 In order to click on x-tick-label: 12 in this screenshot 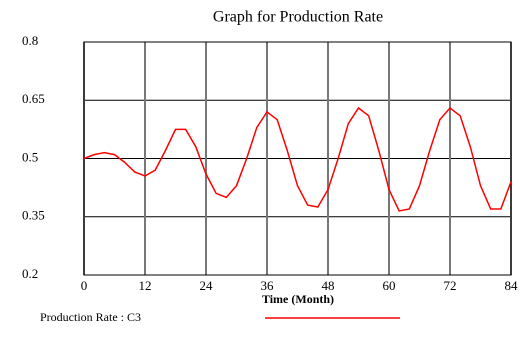, I will do `click(145, 285)`.